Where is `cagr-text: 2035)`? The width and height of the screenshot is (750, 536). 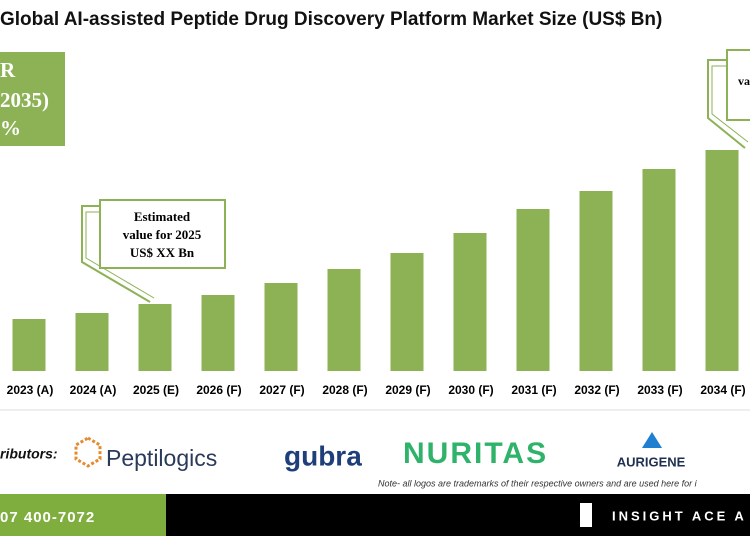 cagr-text: 2035) is located at coordinates (24, 100).